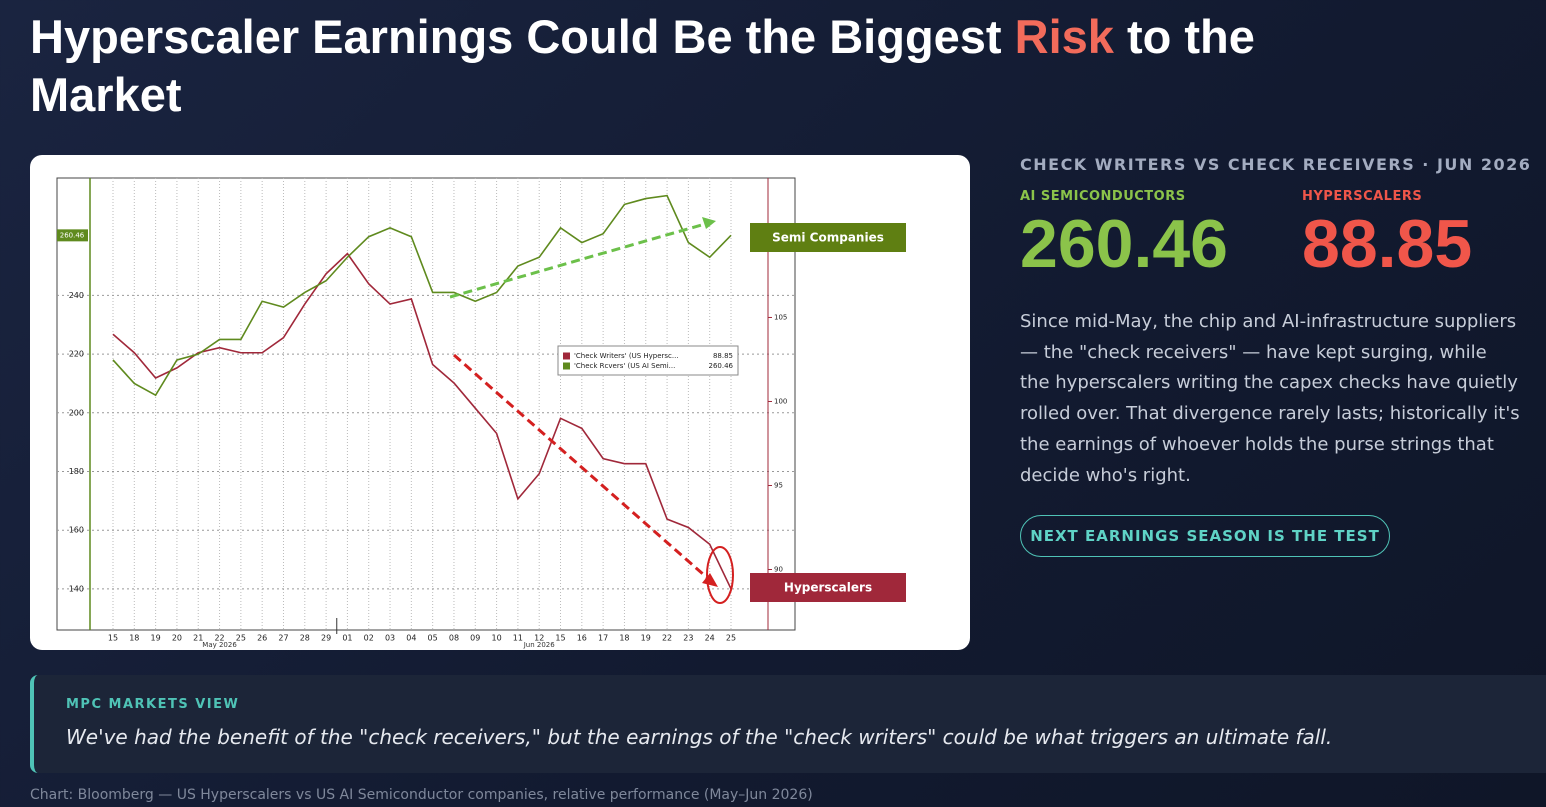 This screenshot has height=807, width=1546. Describe the element at coordinates (390, 638) in the screenshot. I see `x-tick-label: 03` at that location.